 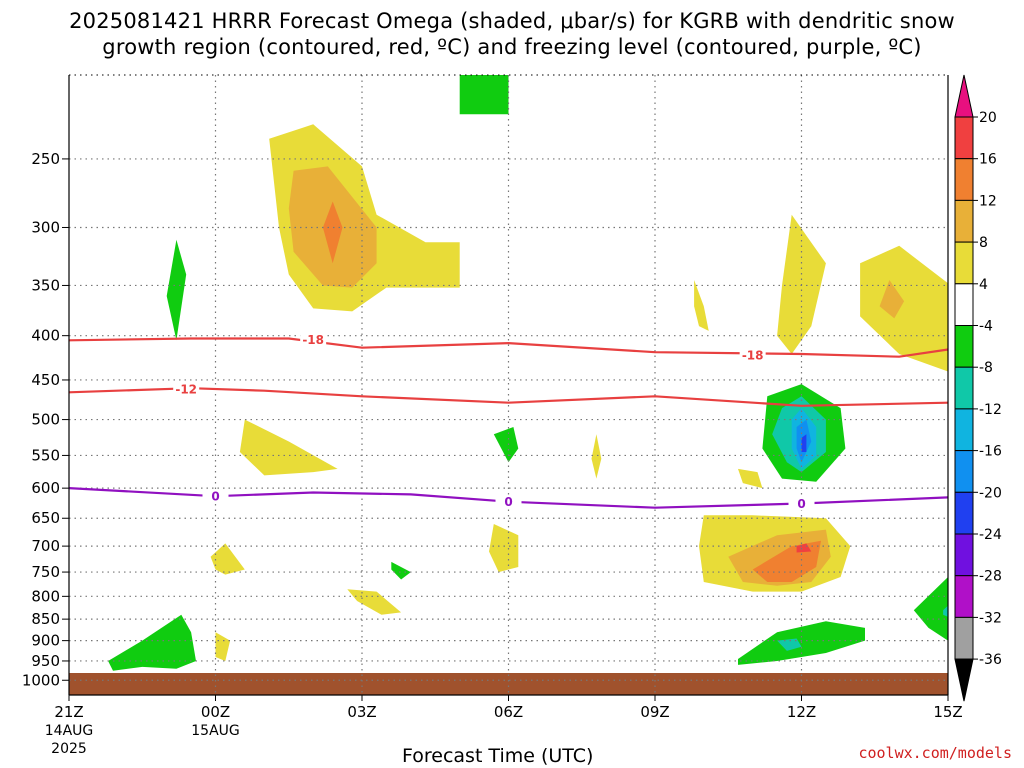 What do you see at coordinates (45, 380) in the screenshot?
I see `y-tick-label-450: 450` at bounding box center [45, 380].